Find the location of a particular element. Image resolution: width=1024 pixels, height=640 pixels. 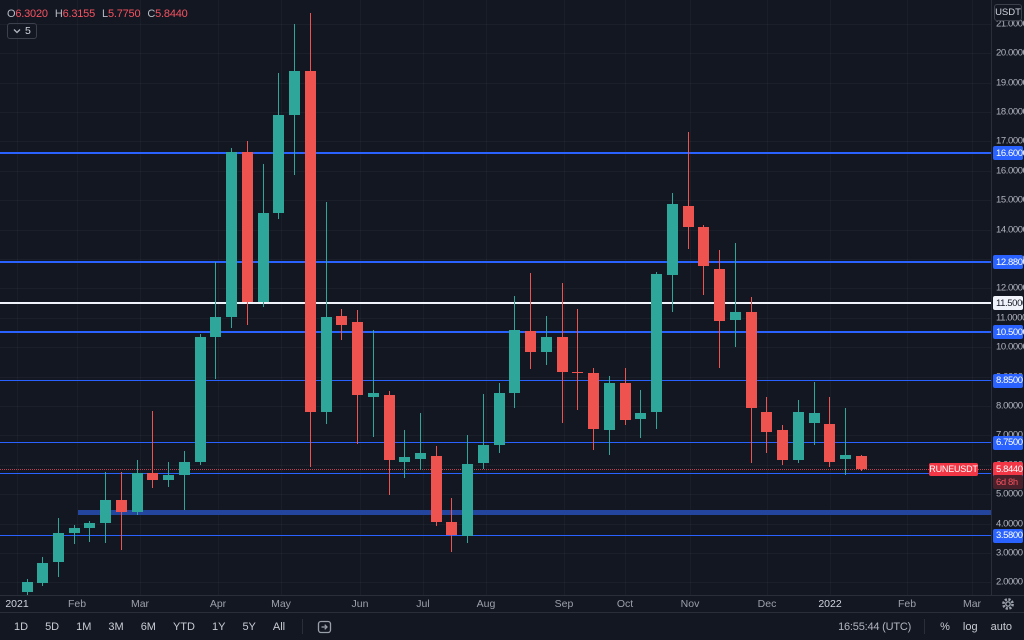

clock-utc: 16:55:44 (UTC) is located at coordinates (875, 626).